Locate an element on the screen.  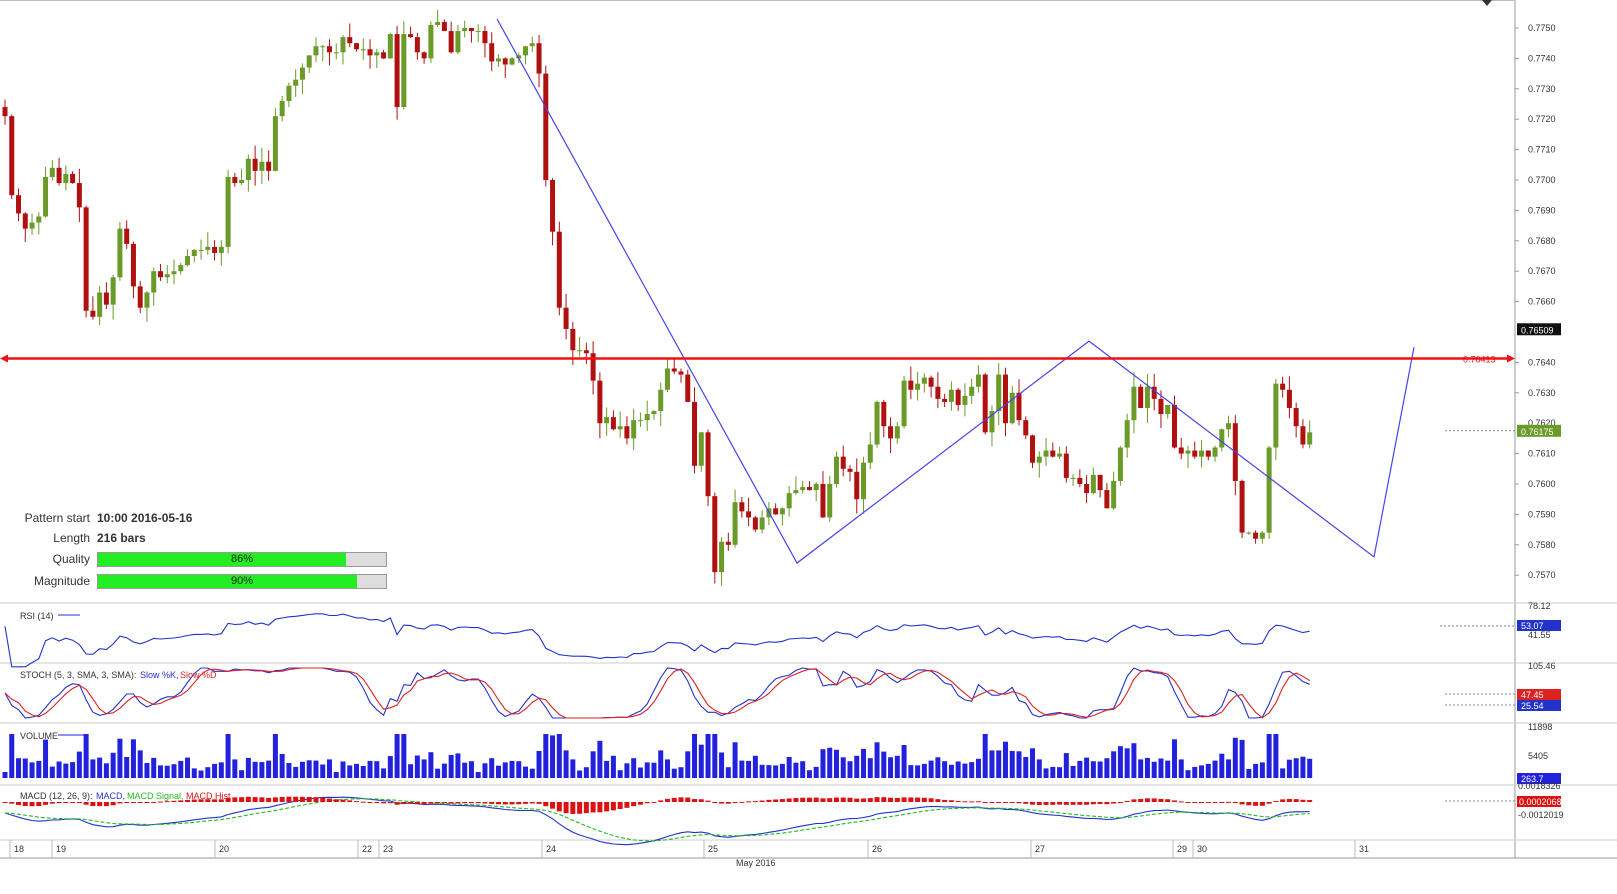
dropdown-arrow-icon is located at coordinates (1487, 3).